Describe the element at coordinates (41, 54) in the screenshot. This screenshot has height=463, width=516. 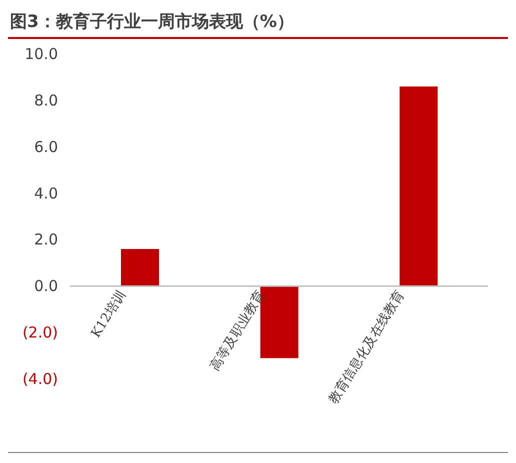
I see `y-tick-label: 10.0` at that location.